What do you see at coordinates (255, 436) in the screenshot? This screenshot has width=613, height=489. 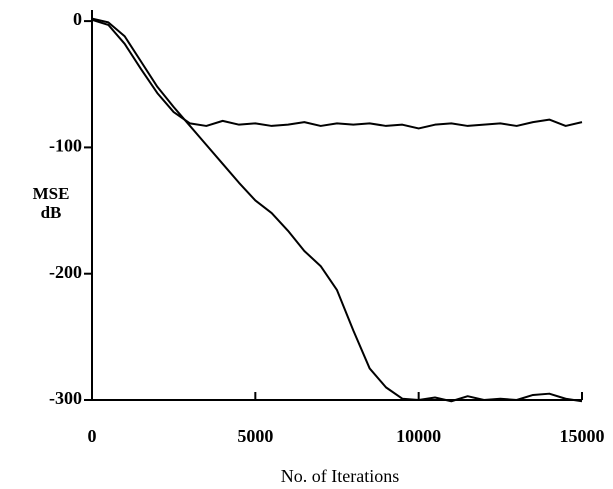 I see `x-tick-label: 5000` at bounding box center [255, 436].